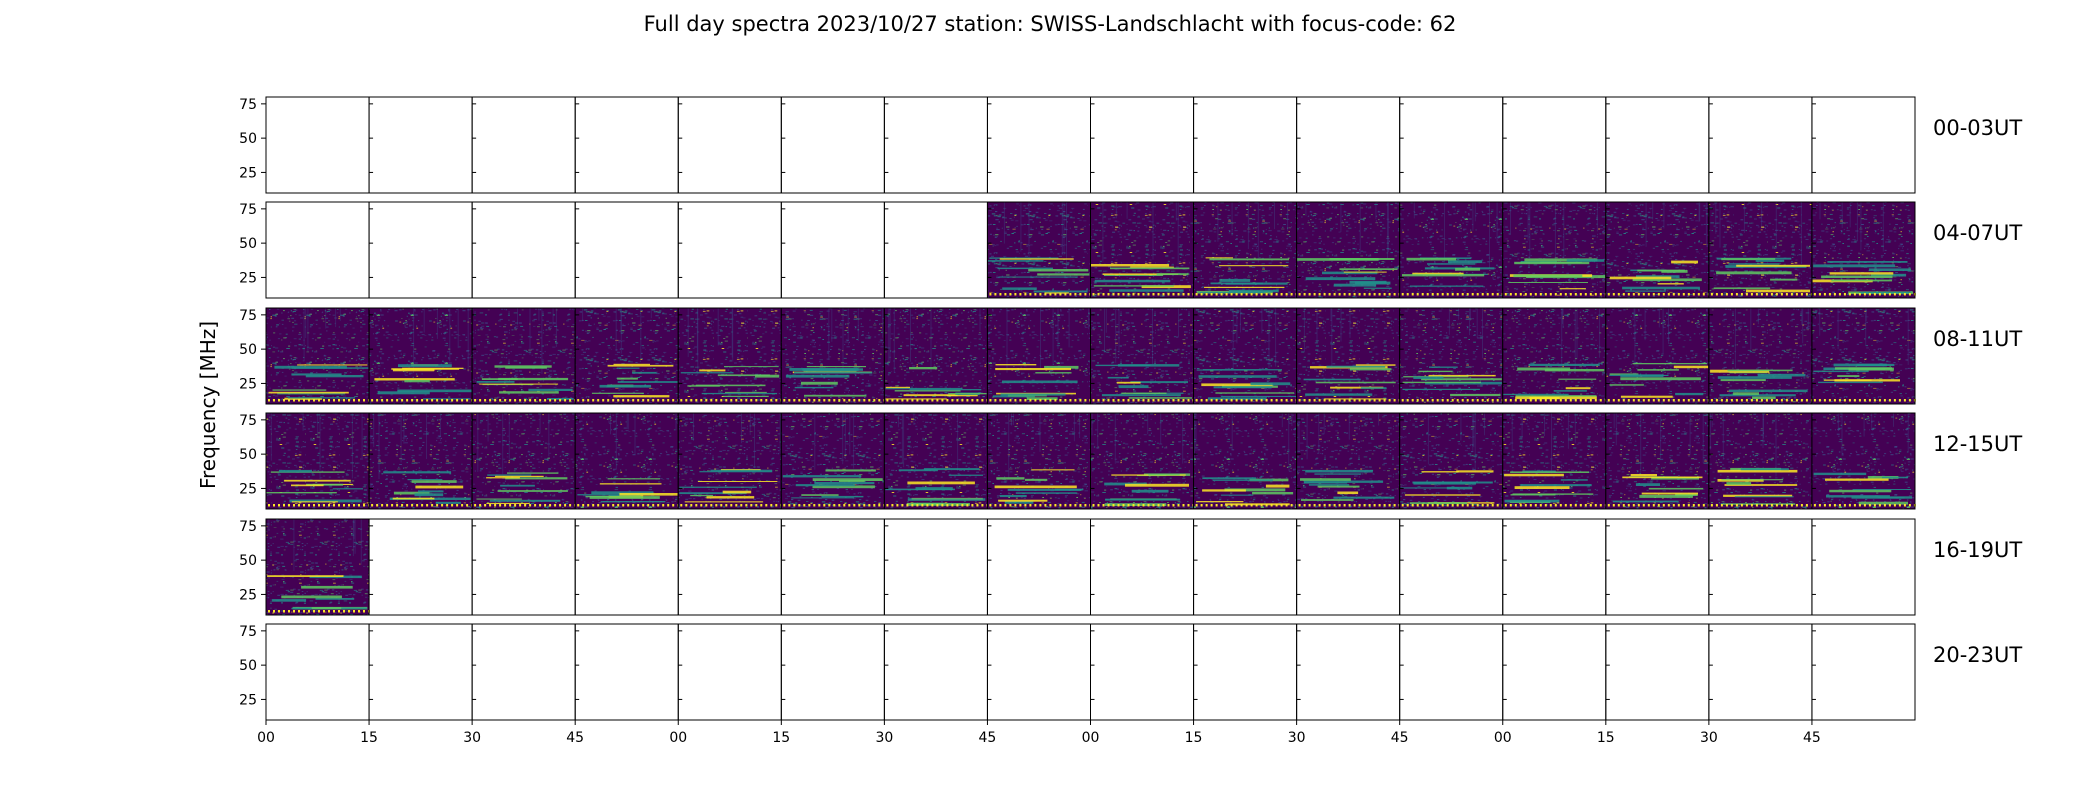  I want to click on x-tick-label: 45, so click(1812, 738).